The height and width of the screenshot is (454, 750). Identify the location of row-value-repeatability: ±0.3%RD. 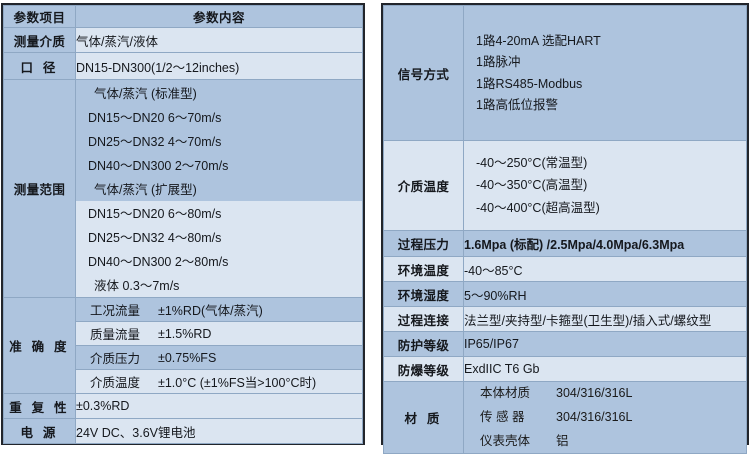
(219, 406).